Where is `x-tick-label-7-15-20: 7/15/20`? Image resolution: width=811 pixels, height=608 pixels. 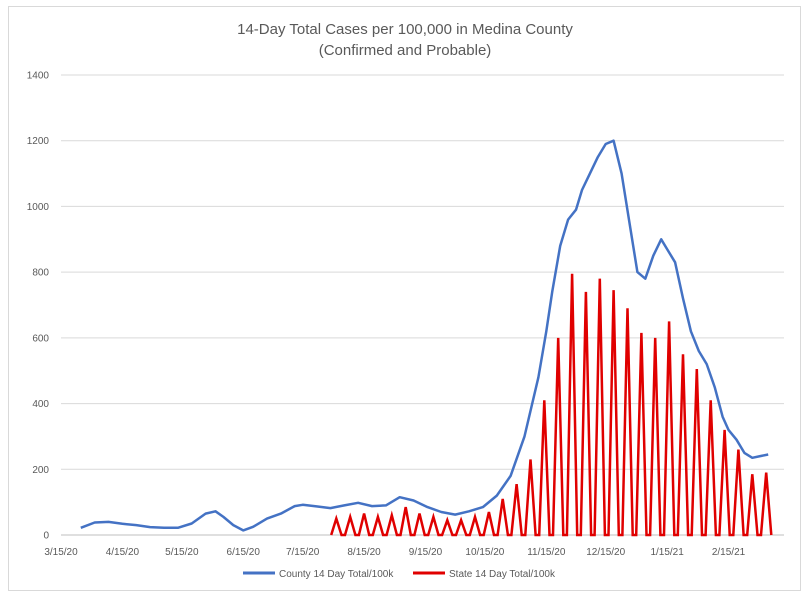
x-tick-label-7-15-20: 7/15/20 is located at coordinates (303, 552).